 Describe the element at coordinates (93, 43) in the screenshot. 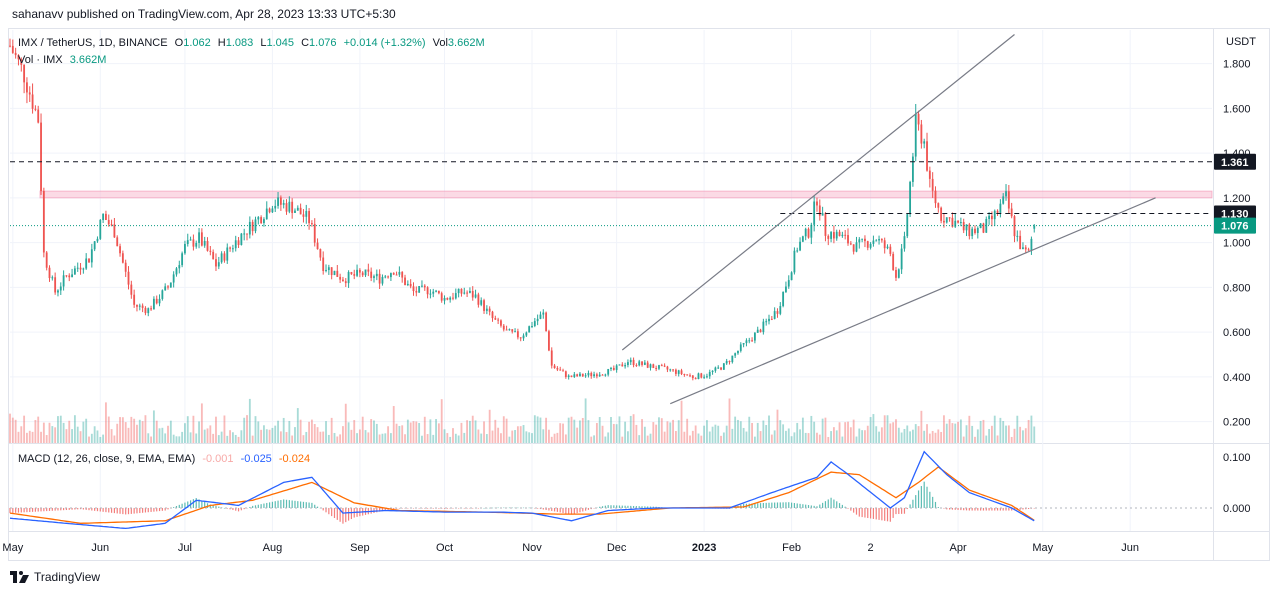

I see `legend-symbol: IMX / TetherUS, 1D, BINANCE` at that location.